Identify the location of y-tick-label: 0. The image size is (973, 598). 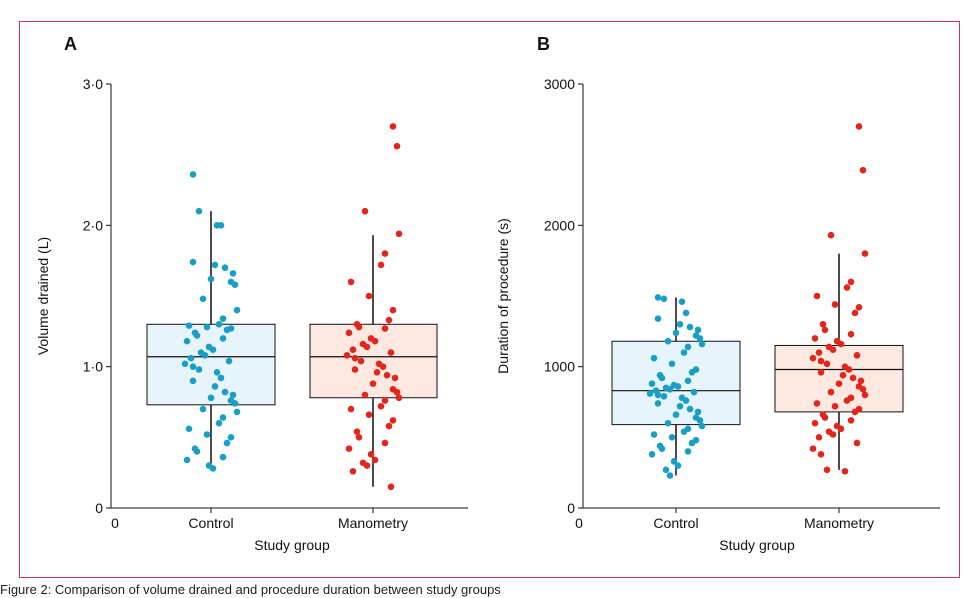
(571, 508).